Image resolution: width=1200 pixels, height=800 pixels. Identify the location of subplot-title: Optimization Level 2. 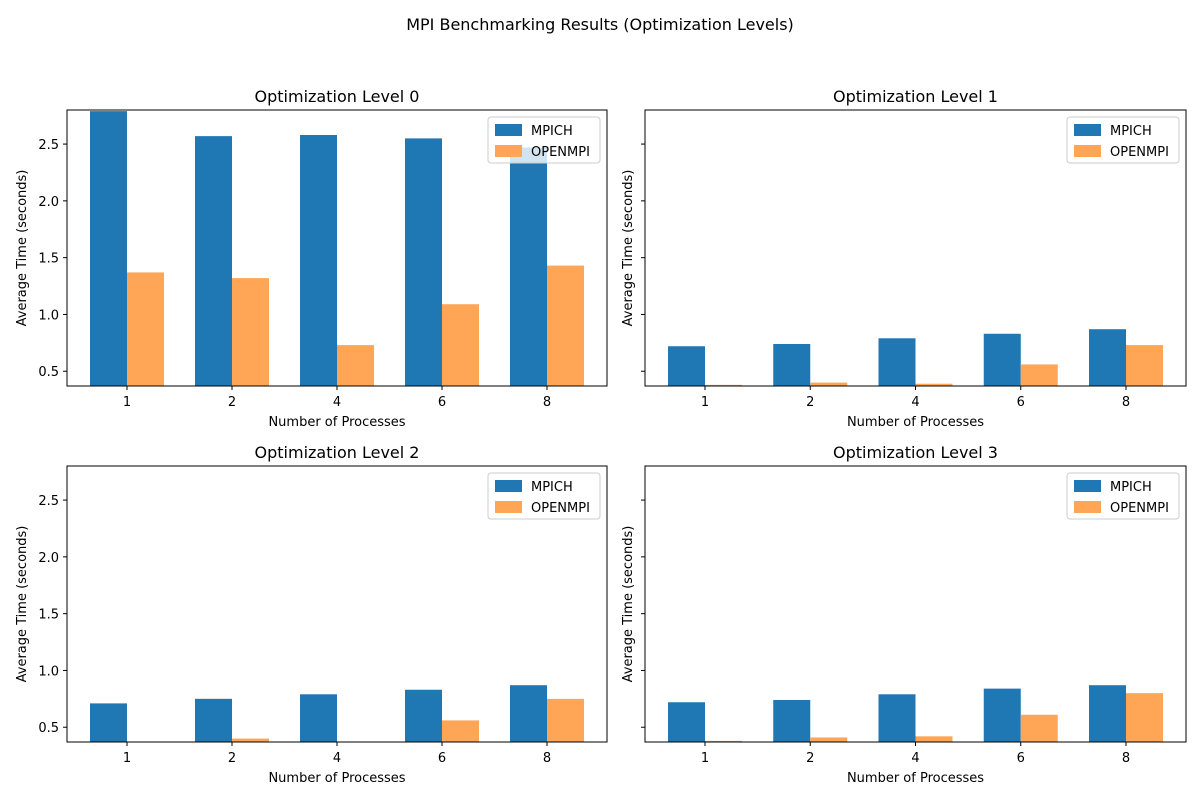
(337, 452).